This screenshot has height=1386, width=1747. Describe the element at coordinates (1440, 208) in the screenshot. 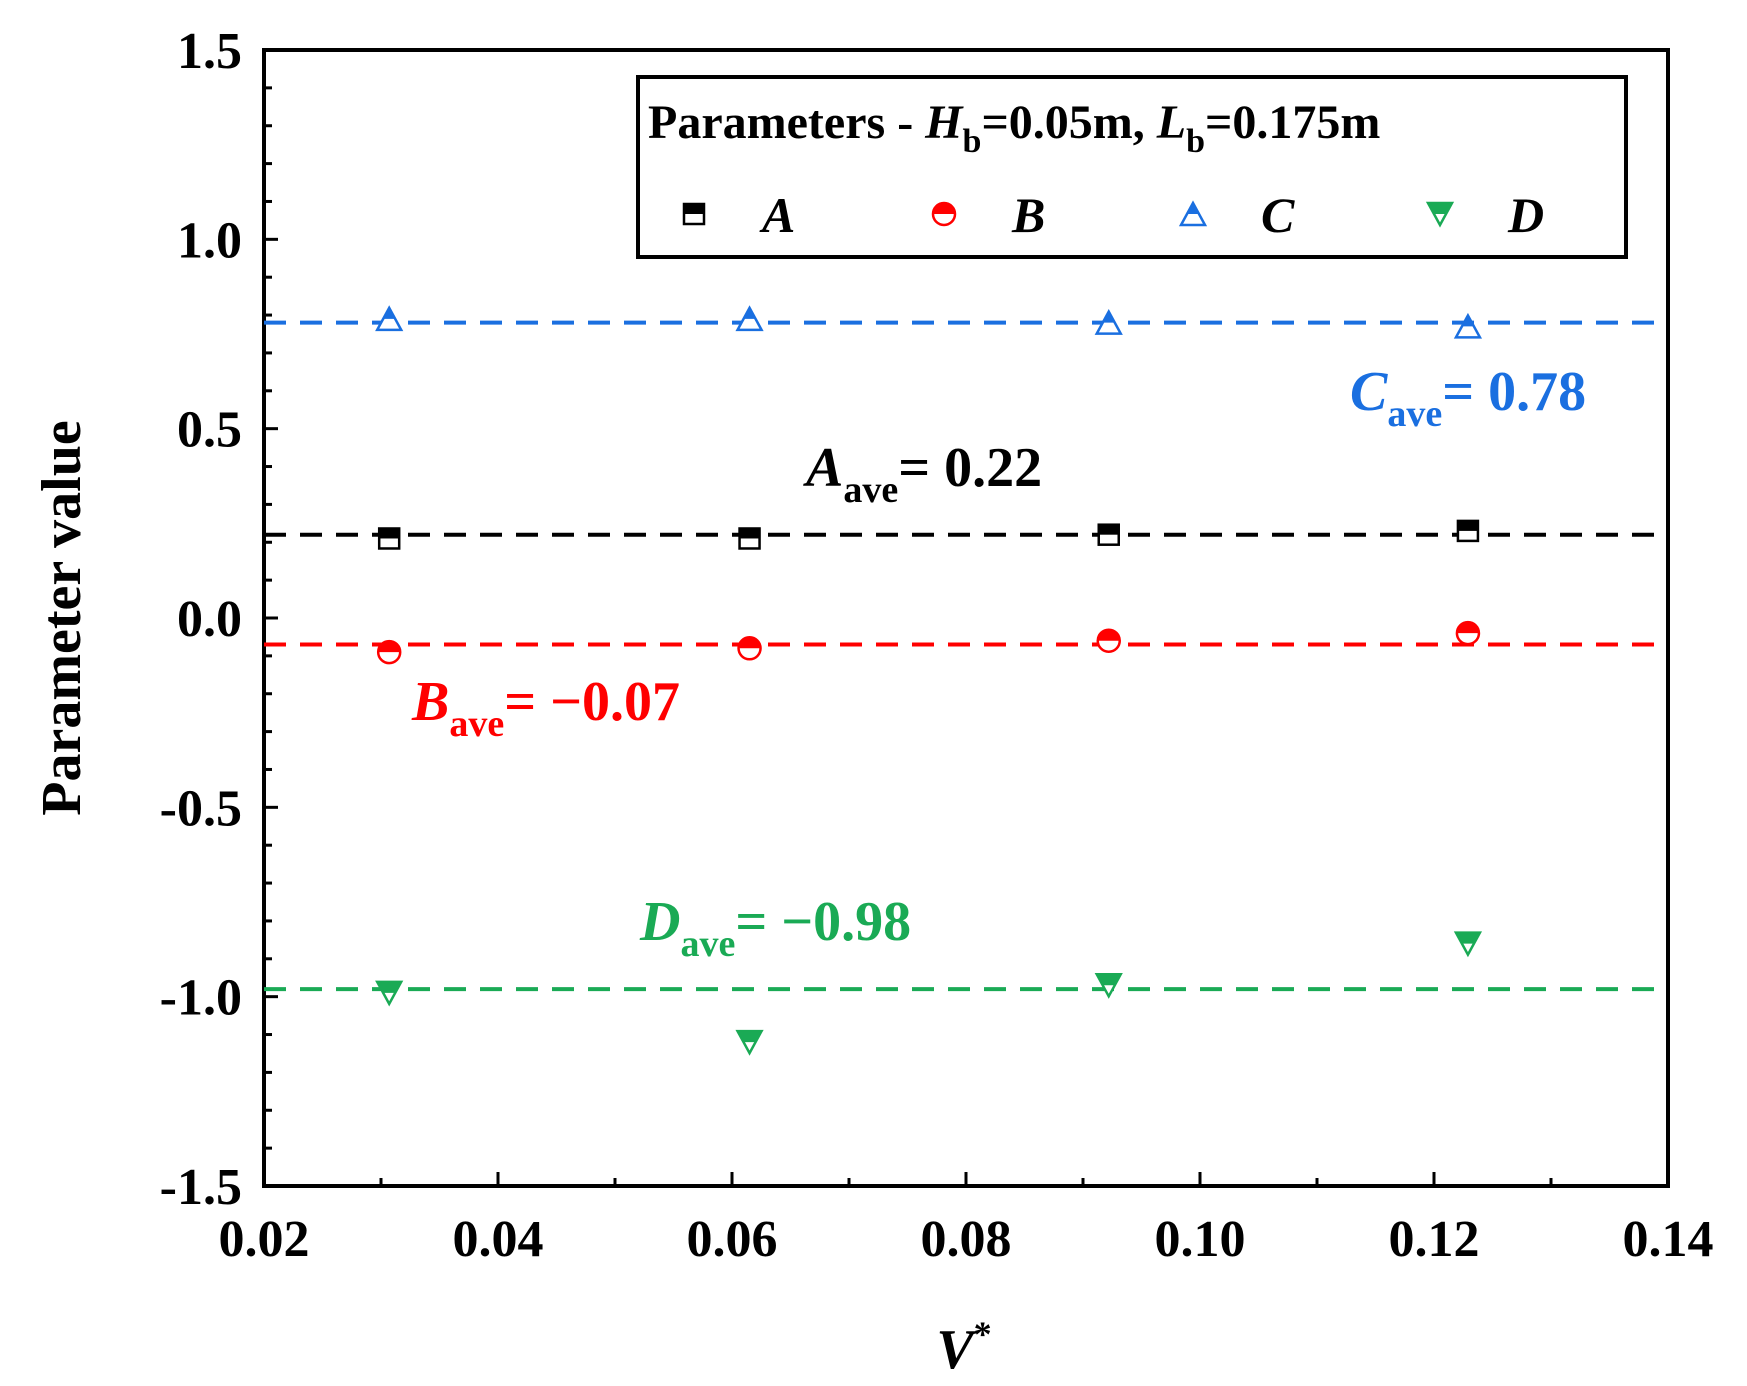

I see `legend-marker-d-fill` at that location.